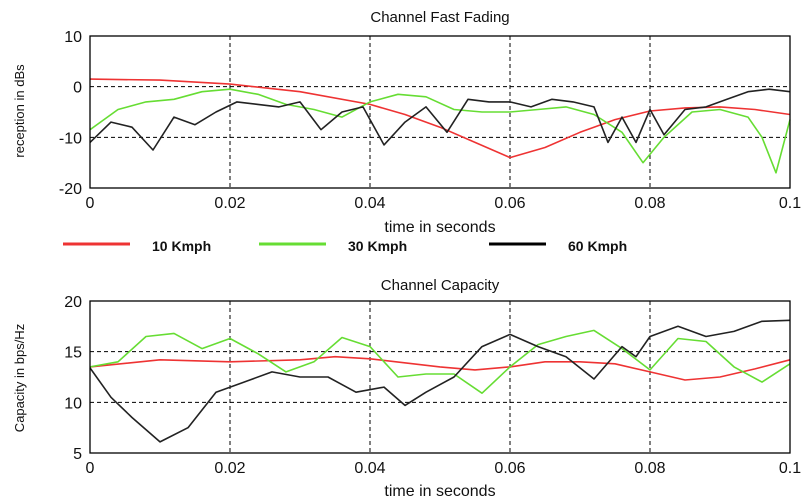 The width and height of the screenshot is (809, 501). Describe the element at coordinates (439, 491) in the screenshot. I see `capacity-xlabel: time in seconds` at that location.